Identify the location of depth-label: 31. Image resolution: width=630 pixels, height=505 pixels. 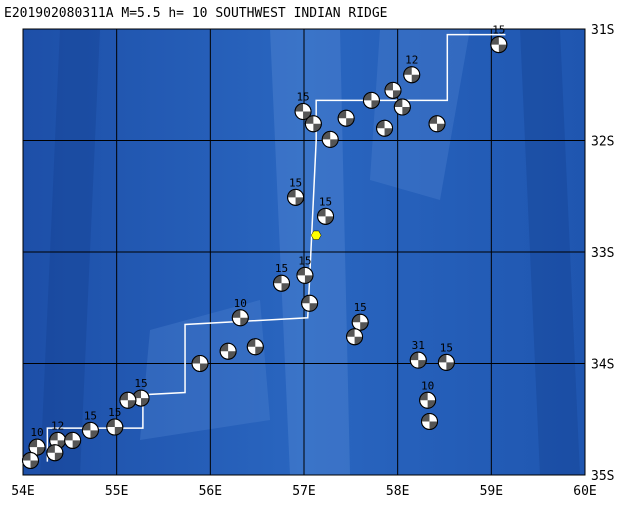
(418, 345).